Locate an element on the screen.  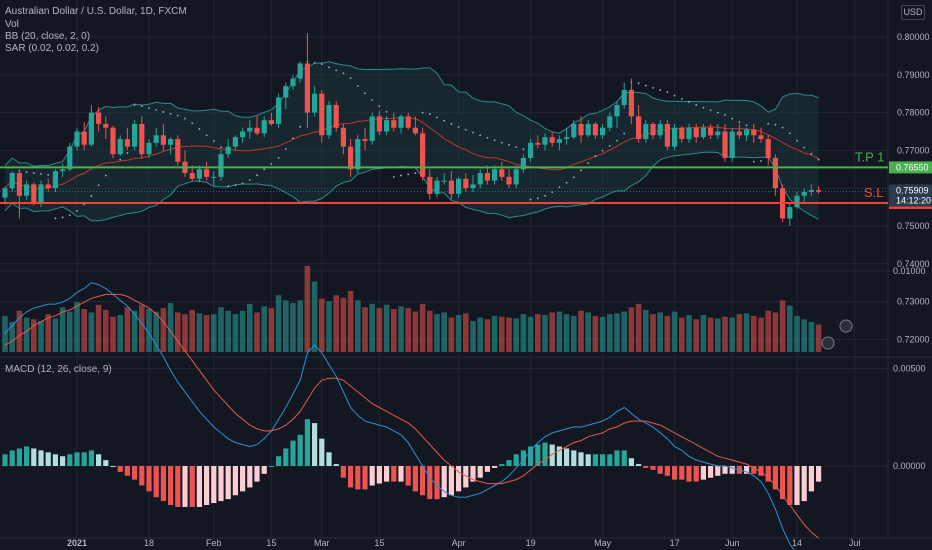
price-tick-label: 0.74000 is located at coordinates (913, 264).